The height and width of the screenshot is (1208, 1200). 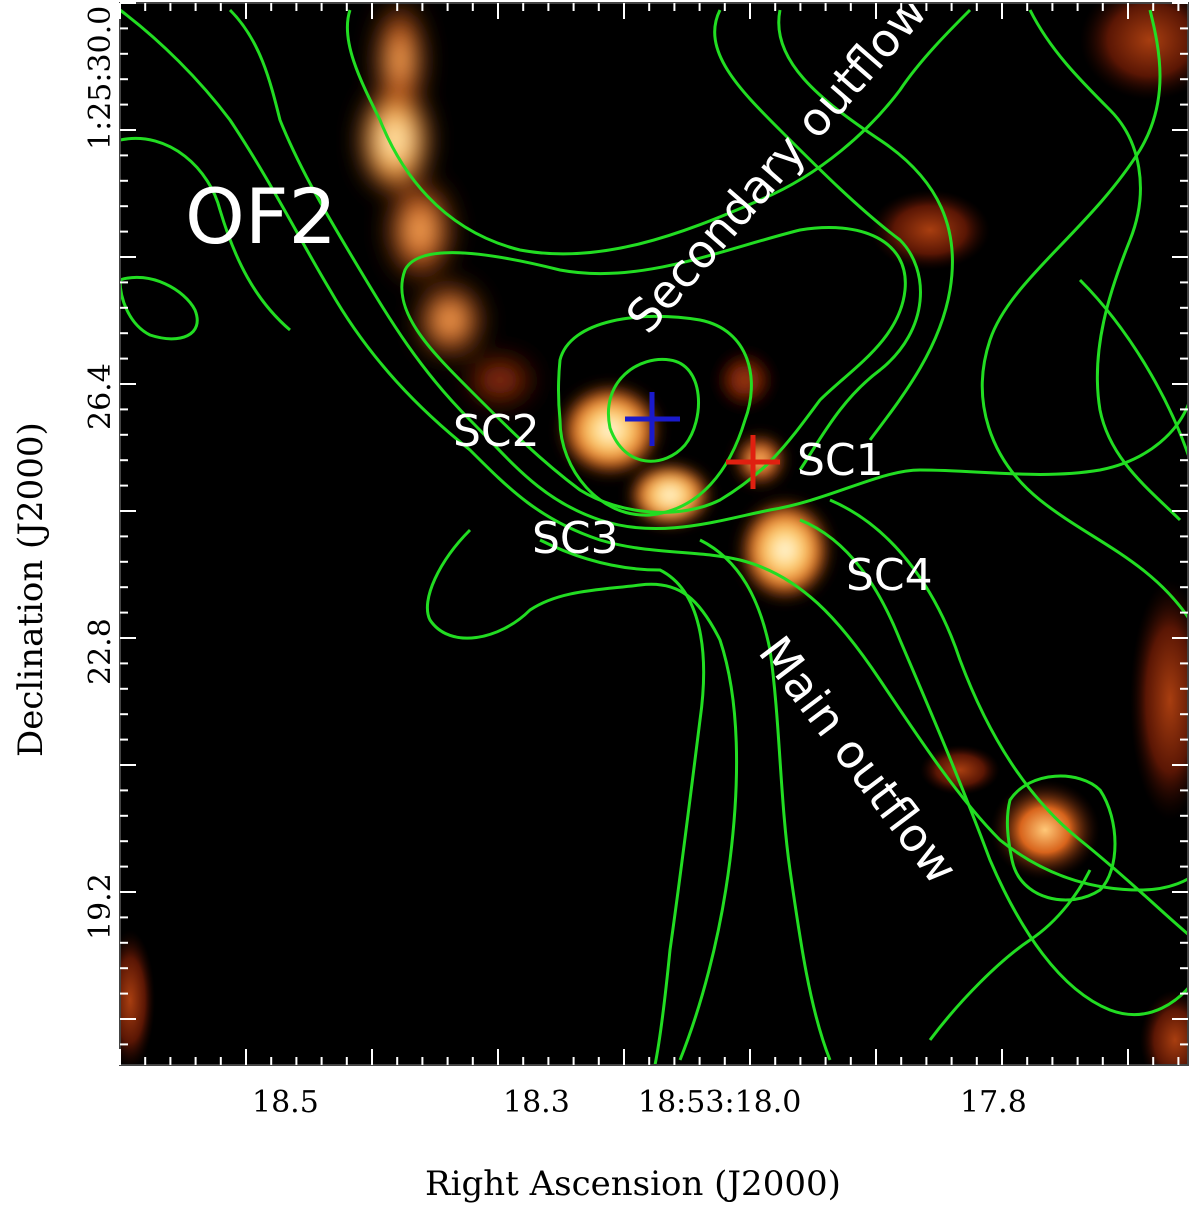 What do you see at coordinates (285, 1102) in the screenshot?
I see `x-tick-label: 18.5` at bounding box center [285, 1102].